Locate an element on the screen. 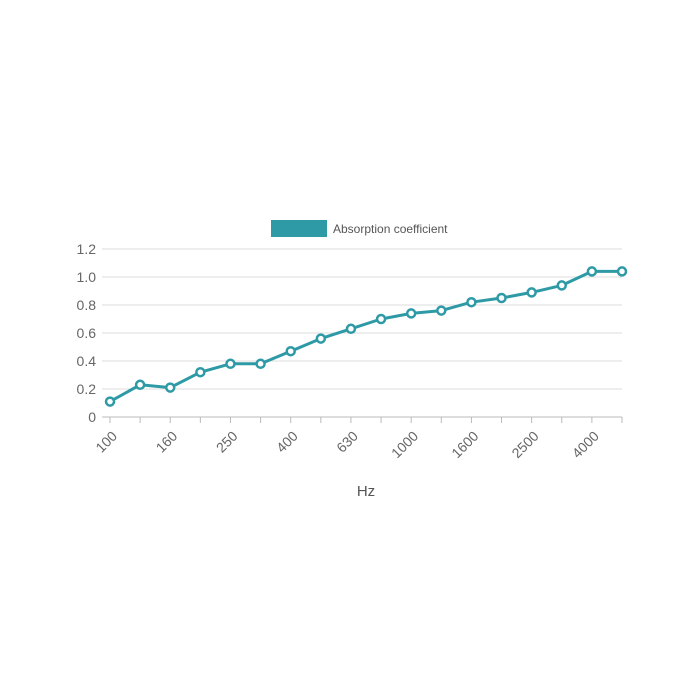 This screenshot has width=700, height=700. x-axis-title: Hz is located at coordinates (366, 491).